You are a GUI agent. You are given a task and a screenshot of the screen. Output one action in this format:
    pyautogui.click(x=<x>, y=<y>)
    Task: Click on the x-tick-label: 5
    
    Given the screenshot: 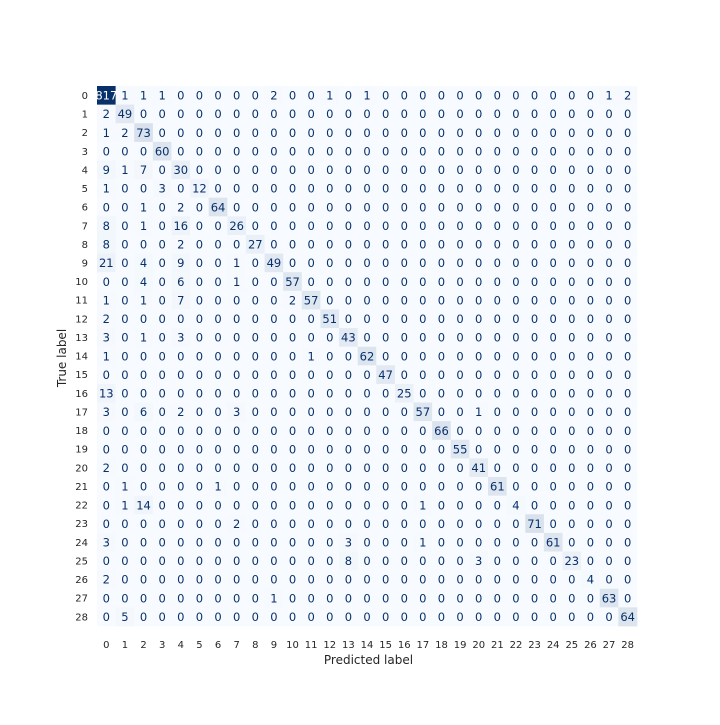 What is the action you would take?
    pyautogui.click(x=199, y=645)
    